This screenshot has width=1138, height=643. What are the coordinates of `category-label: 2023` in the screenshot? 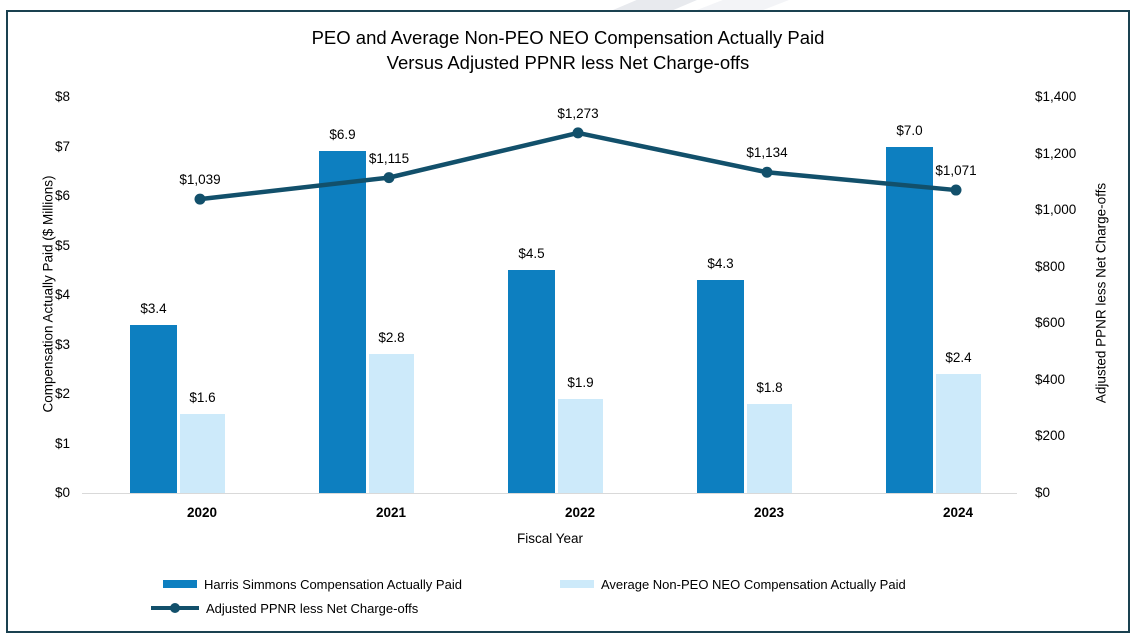 It's located at (769, 512).